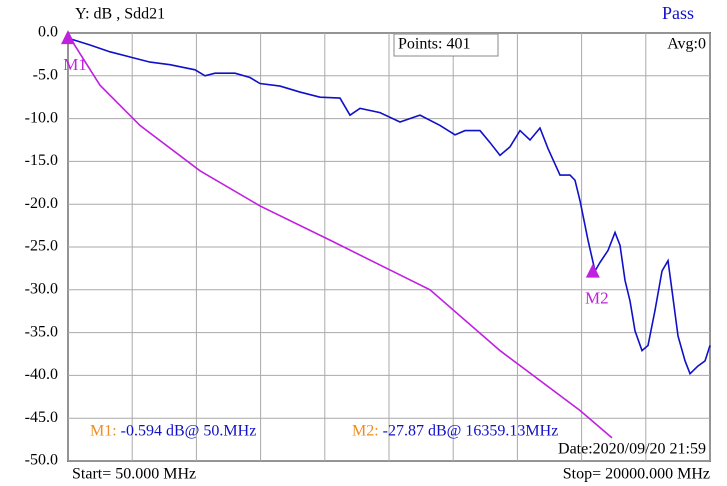  What do you see at coordinates (120, 14) in the screenshot?
I see `chart-title: Y: dB , Sdd21` at bounding box center [120, 14].